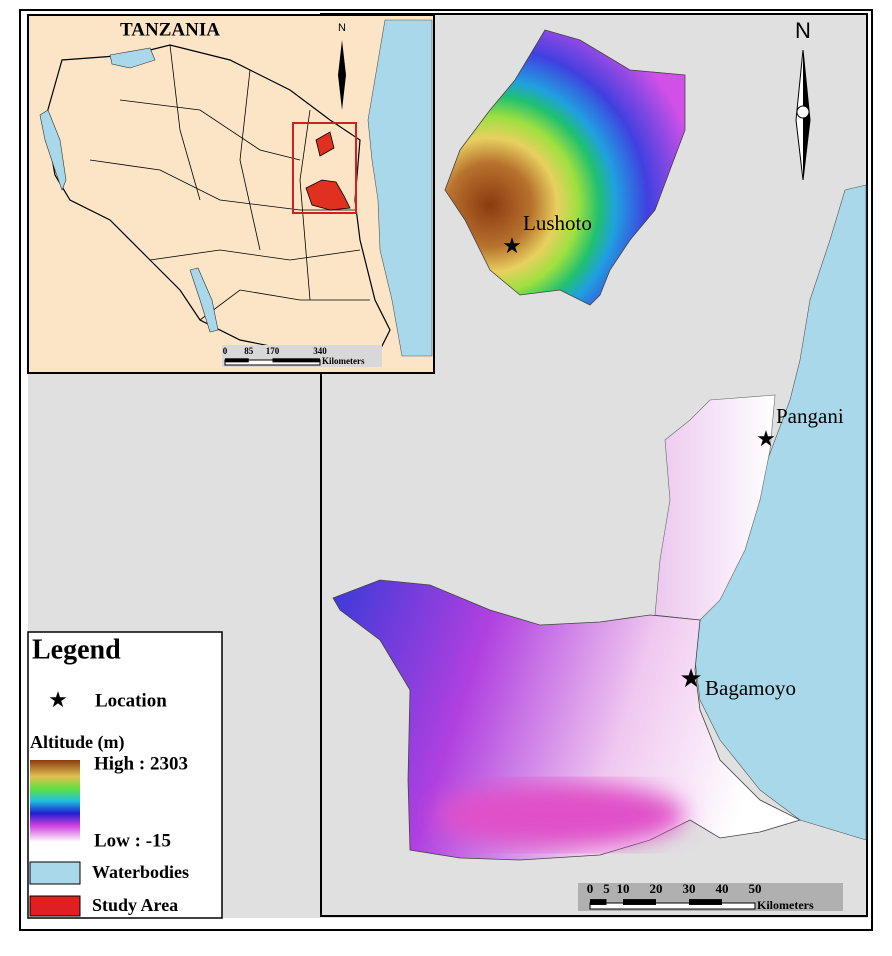 This screenshot has height=956, width=892. What do you see at coordinates (755, 888) in the screenshot?
I see `scale-label: 50` at bounding box center [755, 888].